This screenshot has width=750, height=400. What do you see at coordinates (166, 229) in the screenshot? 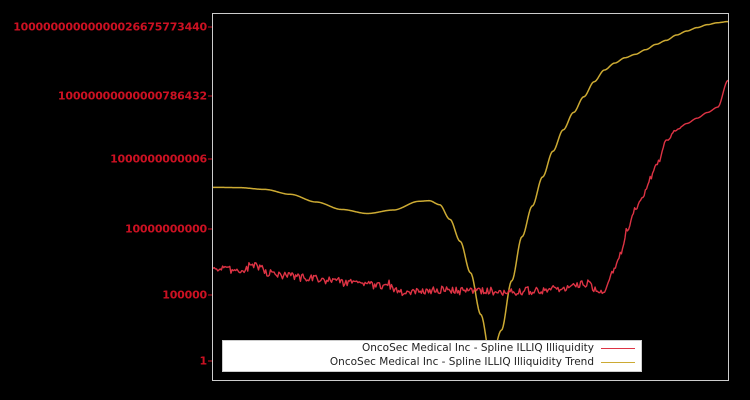
I see `ytick-label-3: 10000000000` at bounding box center [166, 229].